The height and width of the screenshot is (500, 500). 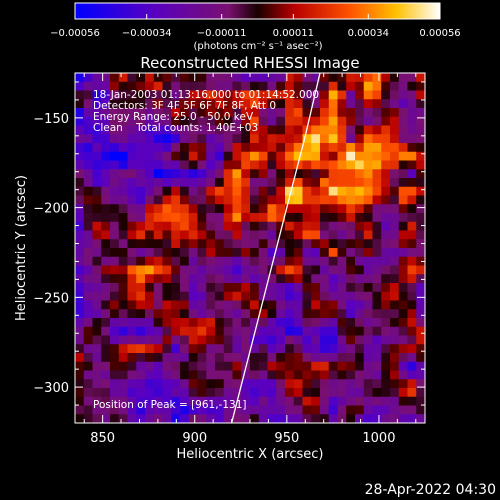 I want to click on x-tick-label: 900, so click(x=194, y=438).